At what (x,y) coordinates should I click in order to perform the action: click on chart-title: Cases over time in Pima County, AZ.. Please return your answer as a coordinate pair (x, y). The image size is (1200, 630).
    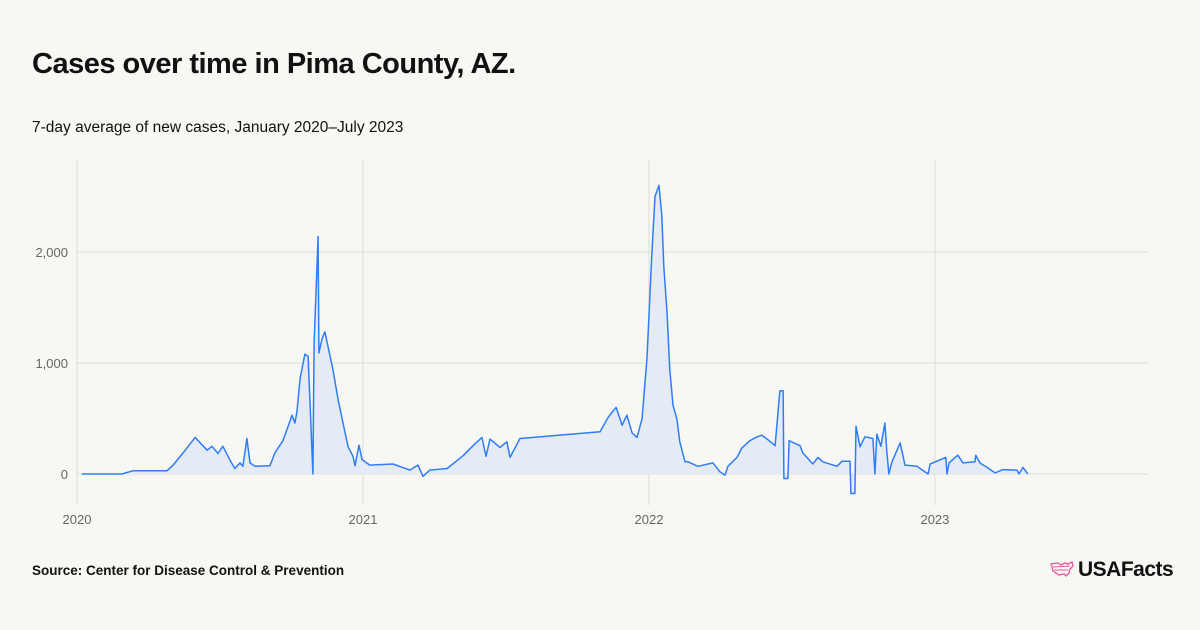
    Looking at the image, I should click on (274, 64).